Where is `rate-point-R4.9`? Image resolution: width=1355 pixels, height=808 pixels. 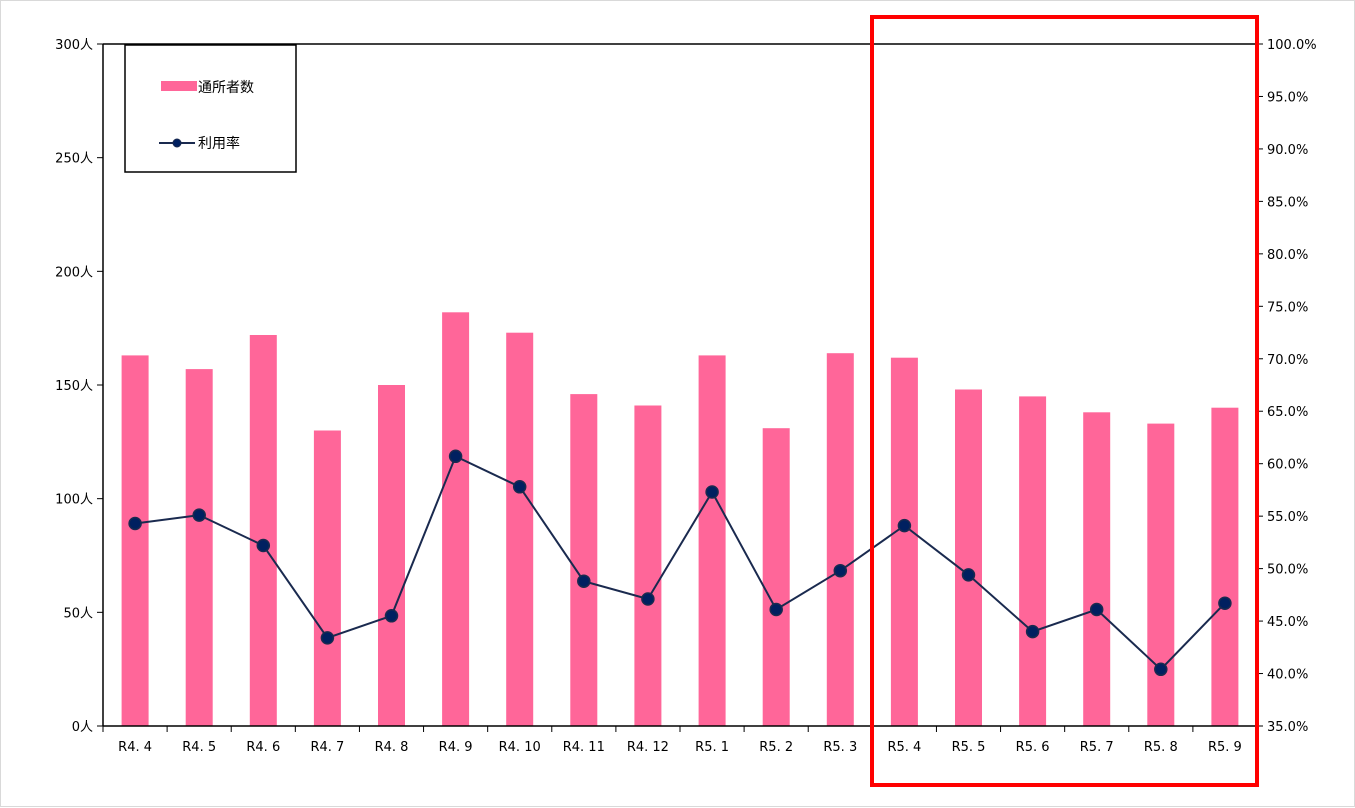
rate-point-R4.9 is located at coordinates (455, 456).